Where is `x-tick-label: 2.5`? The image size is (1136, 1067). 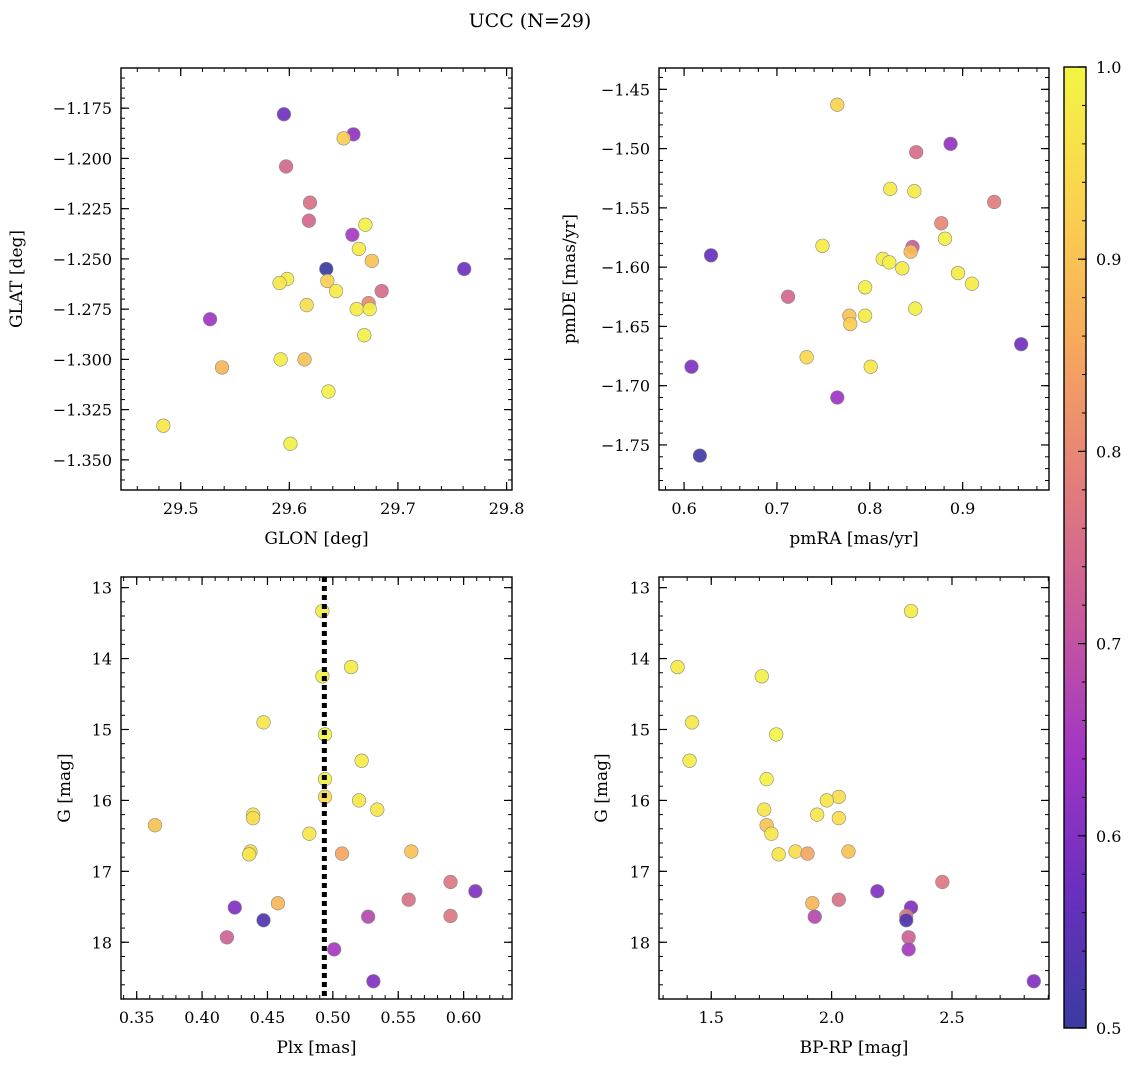 x-tick-label: 2.5 is located at coordinates (951, 1017).